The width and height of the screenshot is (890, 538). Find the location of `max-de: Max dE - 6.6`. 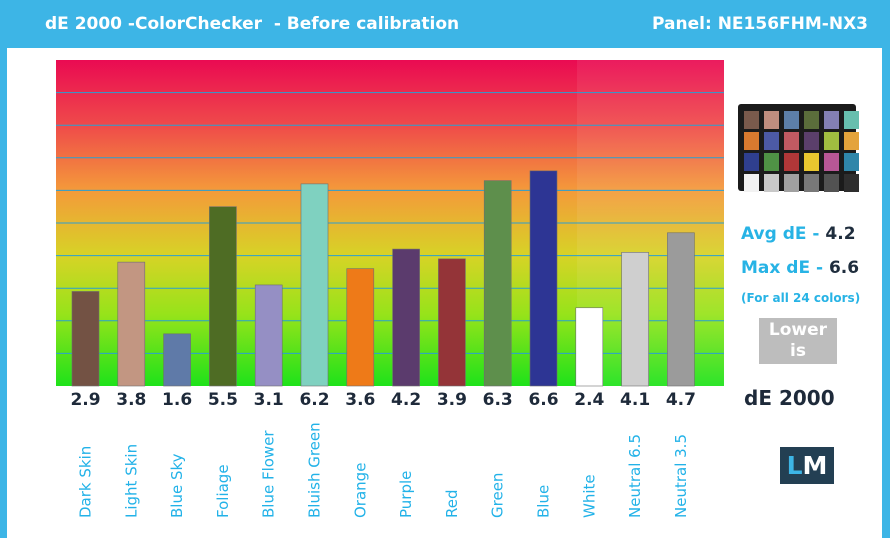

max-de: Max dE - 6.6 is located at coordinates (800, 268).